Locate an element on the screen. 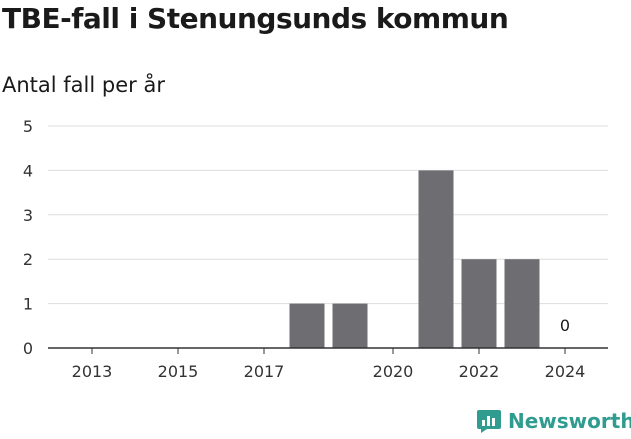  chart-title: TBE-fall i Stenungsunds kommun is located at coordinates (255, 18).